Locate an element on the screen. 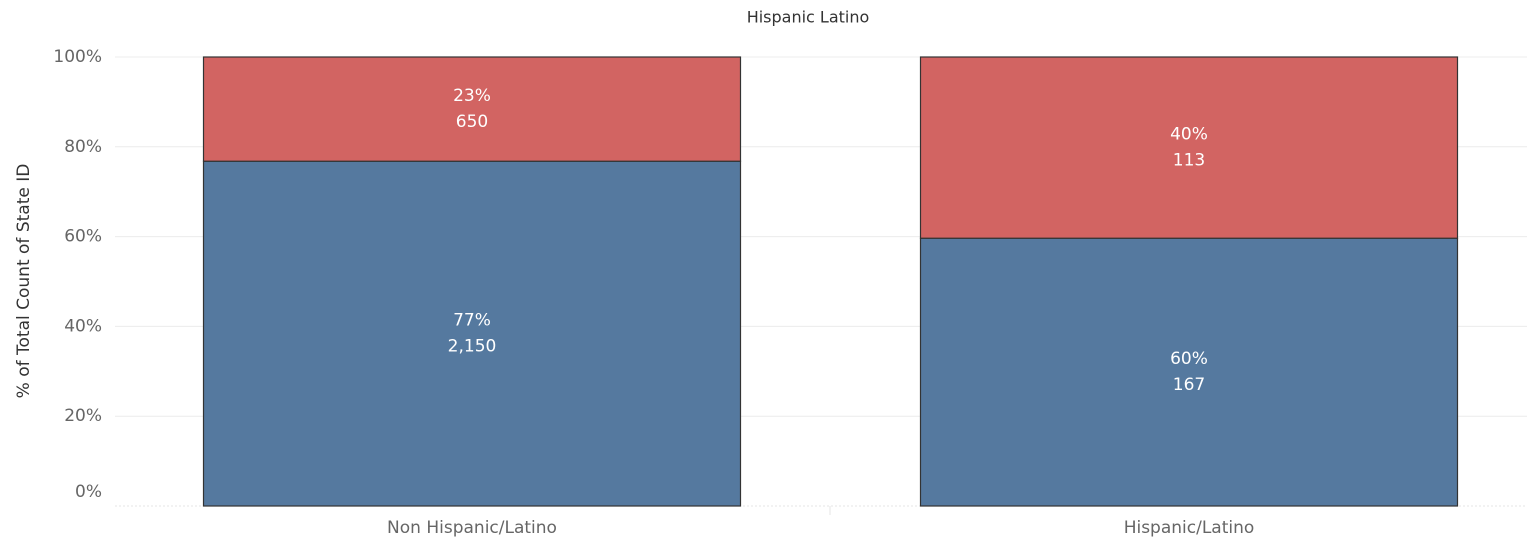  y-tick-label: 80% is located at coordinates (83, 147).